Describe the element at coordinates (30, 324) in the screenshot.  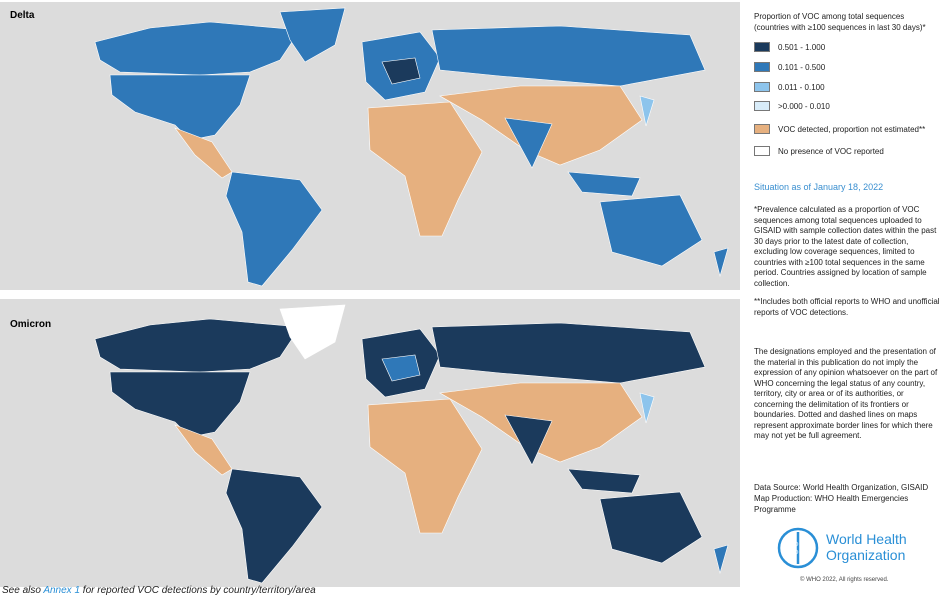
I see `panel-label: Omicron` at that location.